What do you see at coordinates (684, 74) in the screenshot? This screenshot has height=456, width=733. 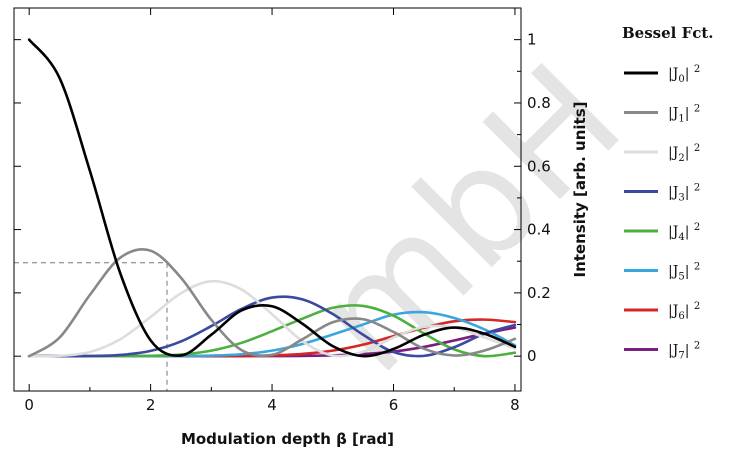 I see `legend-label-J0: |J0| 2` at bounding box center [684, 74].